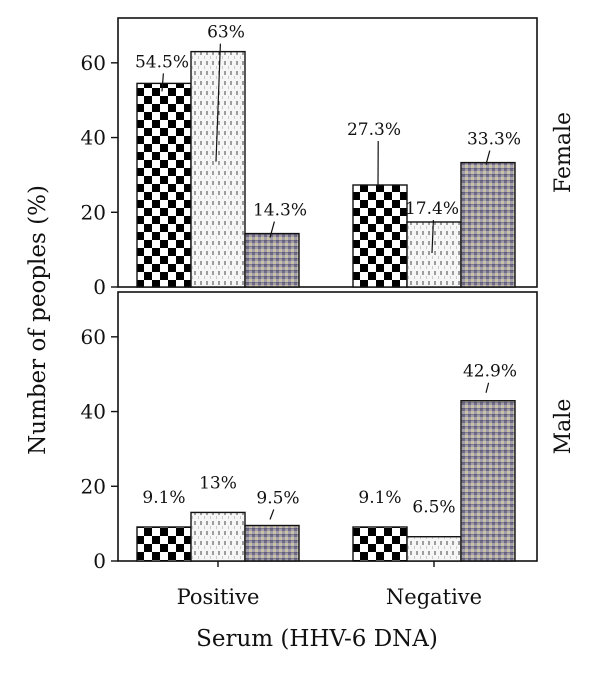  Describe the element at coordinates (432, 209) in the screenshot. I see `data-label: 17.4%` at that location.